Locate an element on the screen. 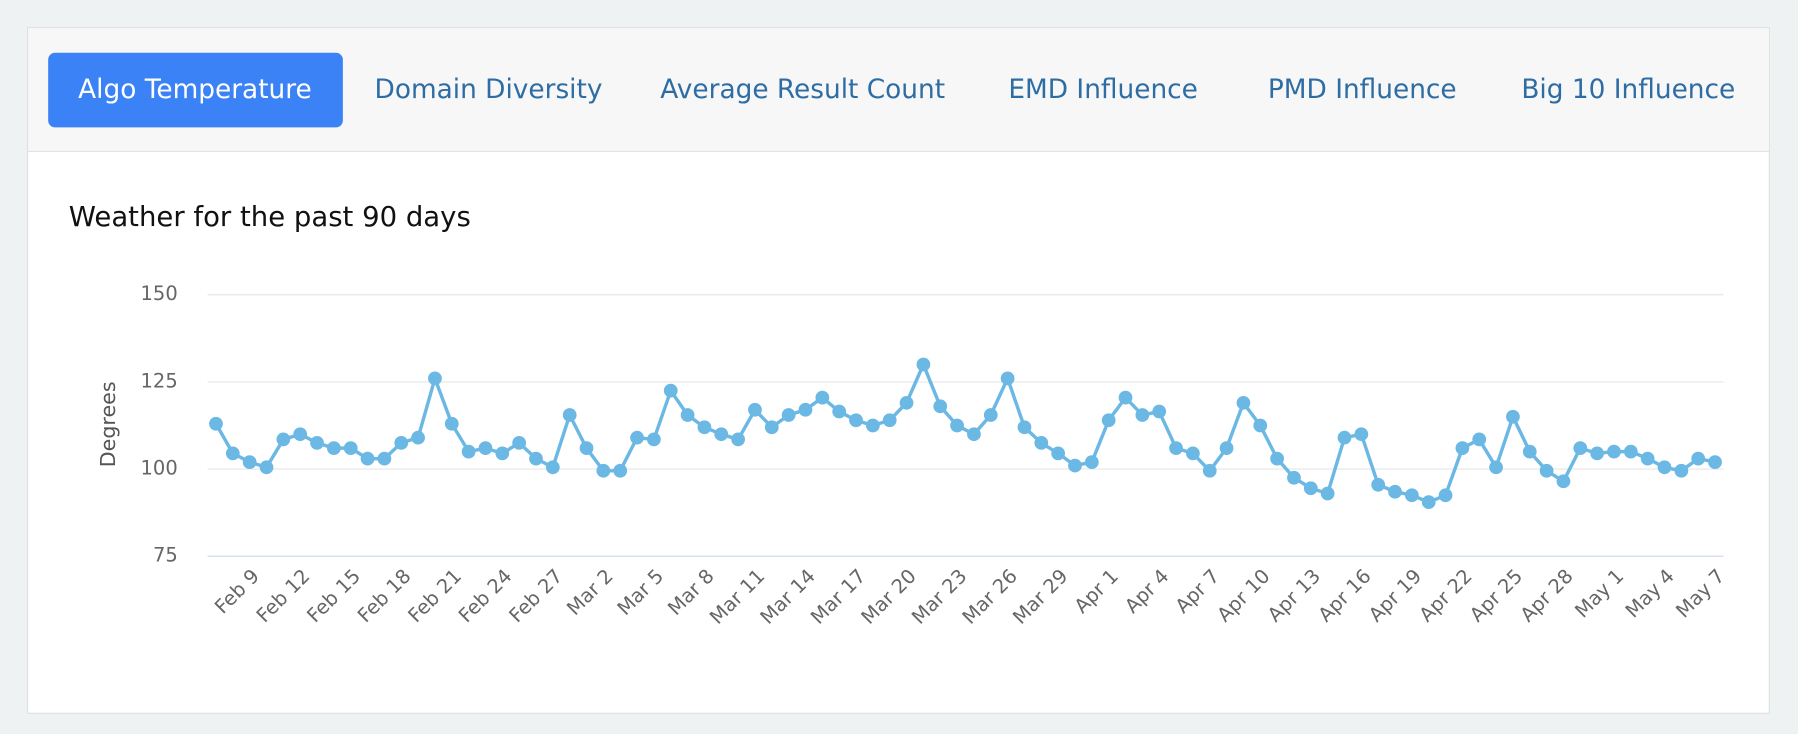  tab: Domain Diversity is located at coordinates (489, 90).